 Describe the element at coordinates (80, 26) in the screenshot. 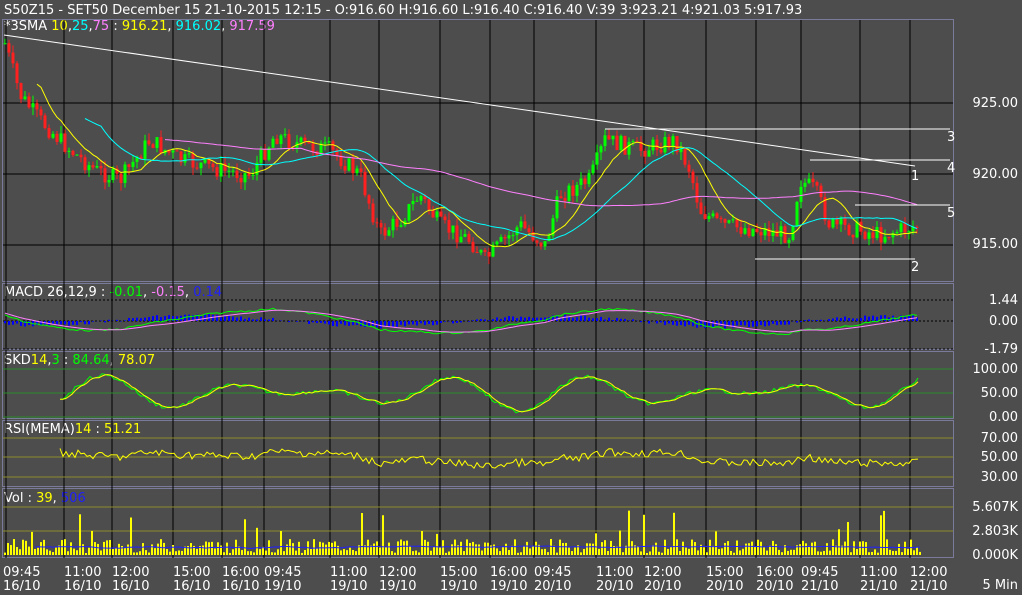

I see `sma-p2: 25` at that location.